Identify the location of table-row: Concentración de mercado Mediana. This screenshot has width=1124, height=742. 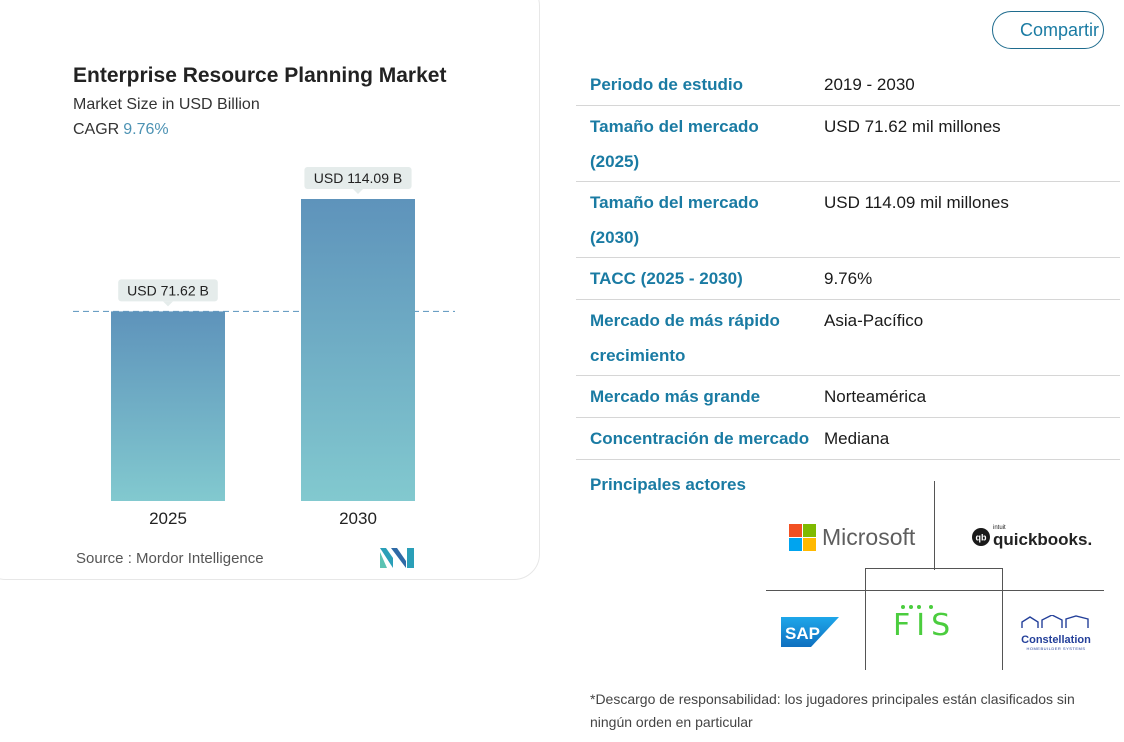
(848, 439).